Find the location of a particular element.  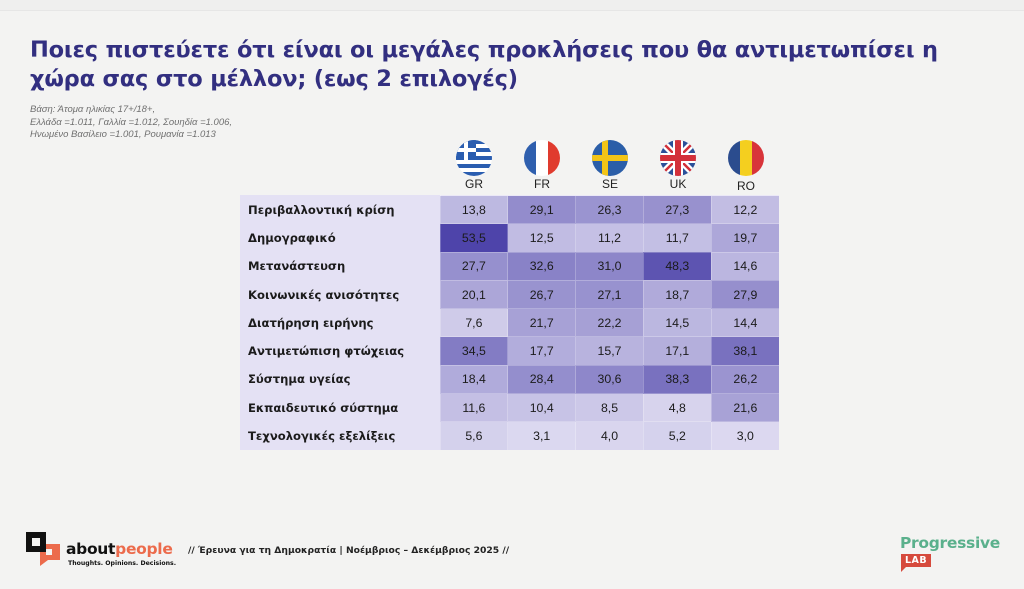

heat-cell-se: 22,2 is located at coordinates (609, 322).